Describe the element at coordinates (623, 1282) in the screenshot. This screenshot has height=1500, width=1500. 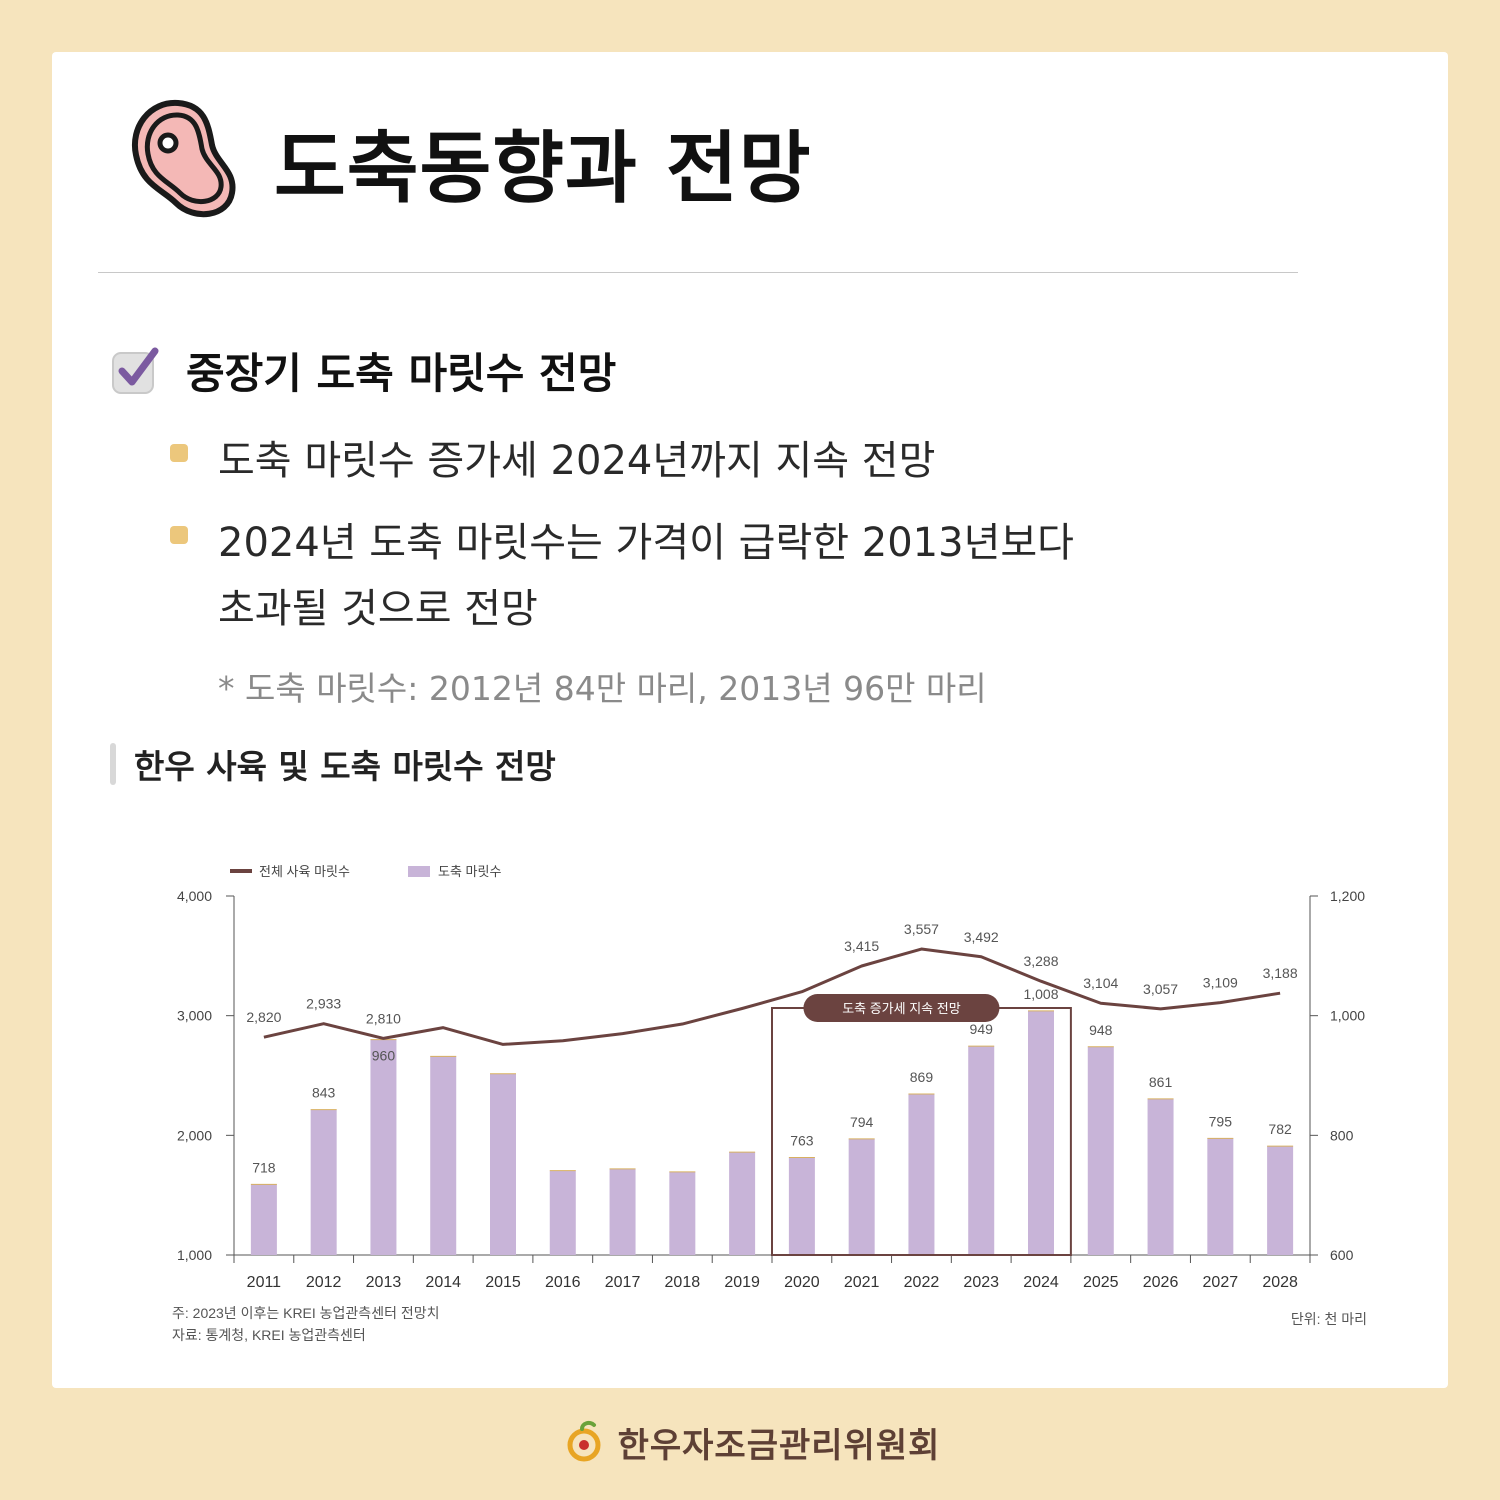
I see `x-tick-label: 2017` at that location.